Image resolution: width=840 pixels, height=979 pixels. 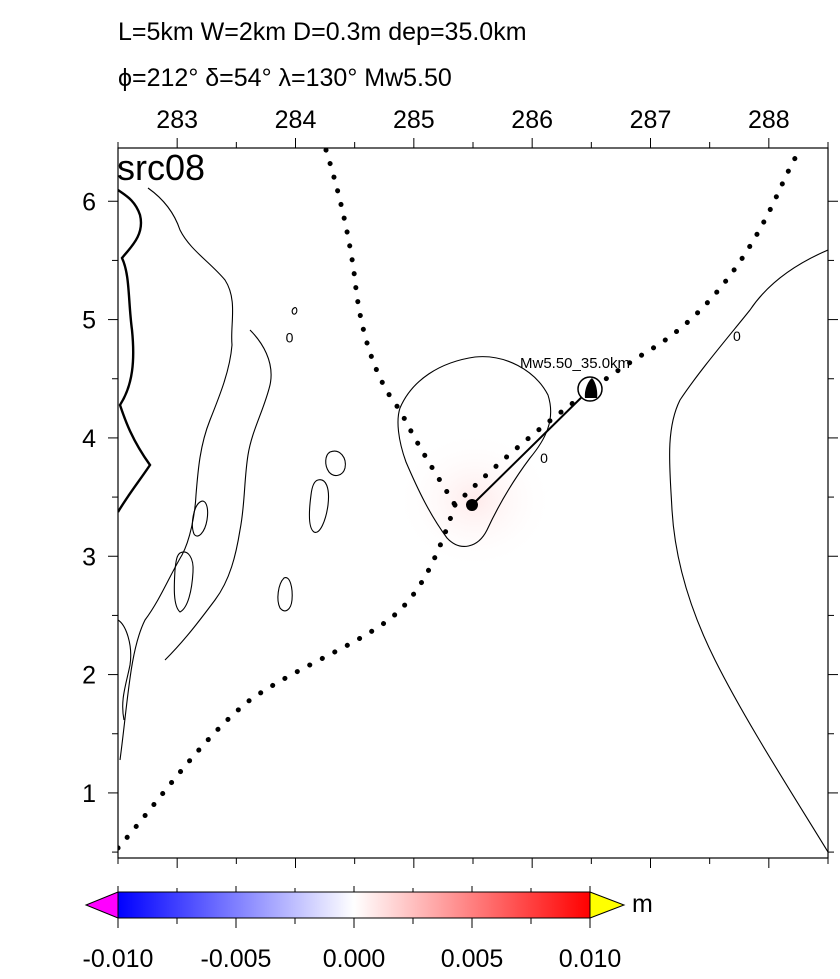 I want to click on x-tick-label: 285, so click(x=414, y=120).